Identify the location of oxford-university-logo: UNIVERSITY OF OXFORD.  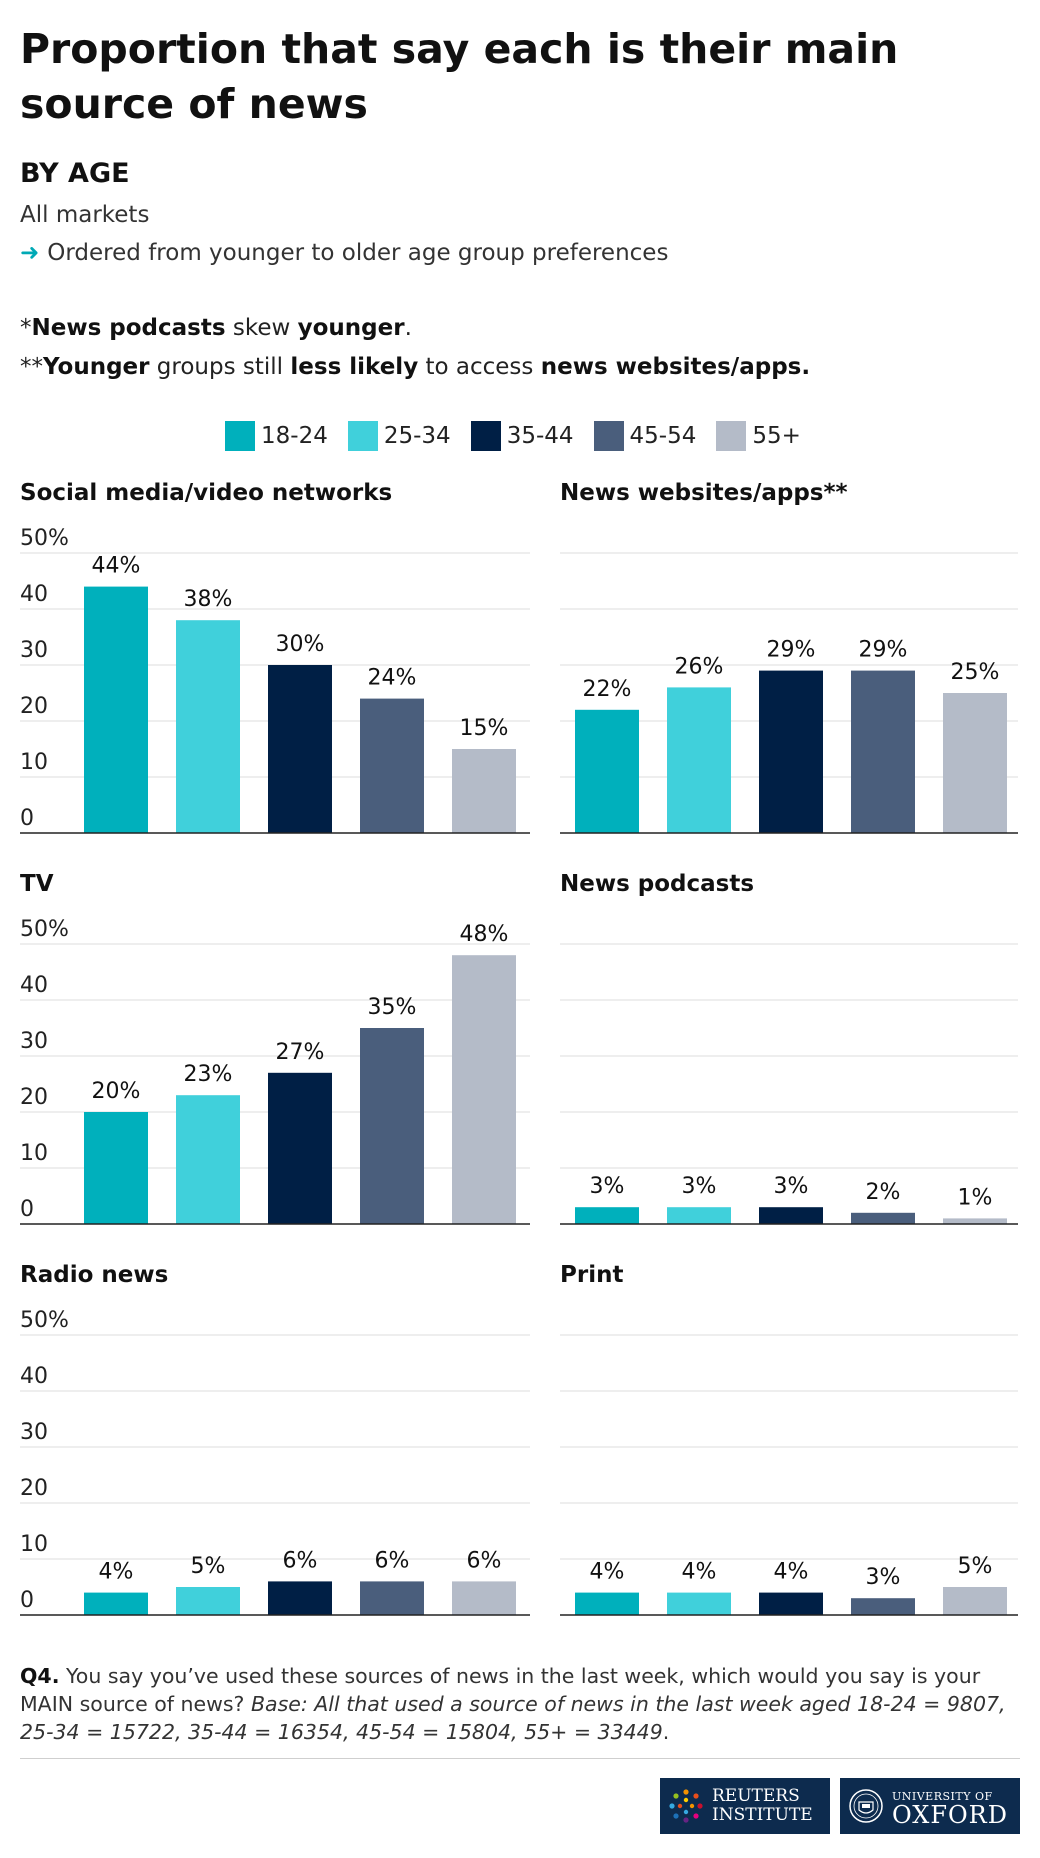
(930, 1806).